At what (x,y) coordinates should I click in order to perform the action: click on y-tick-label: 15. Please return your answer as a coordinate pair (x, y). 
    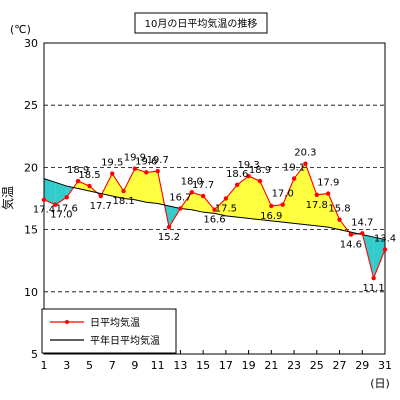
    Looking at the image, I should click on (31, 230).